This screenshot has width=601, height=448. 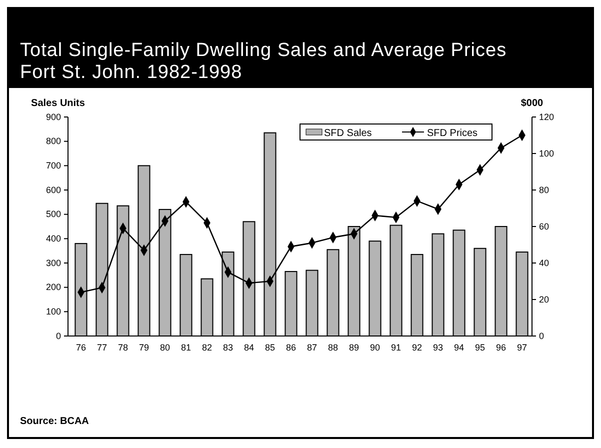 What do you see at coordinates (101, 347) in the screenshot?
I see `x-tick-label: 77` at bounding box center [101, 347].